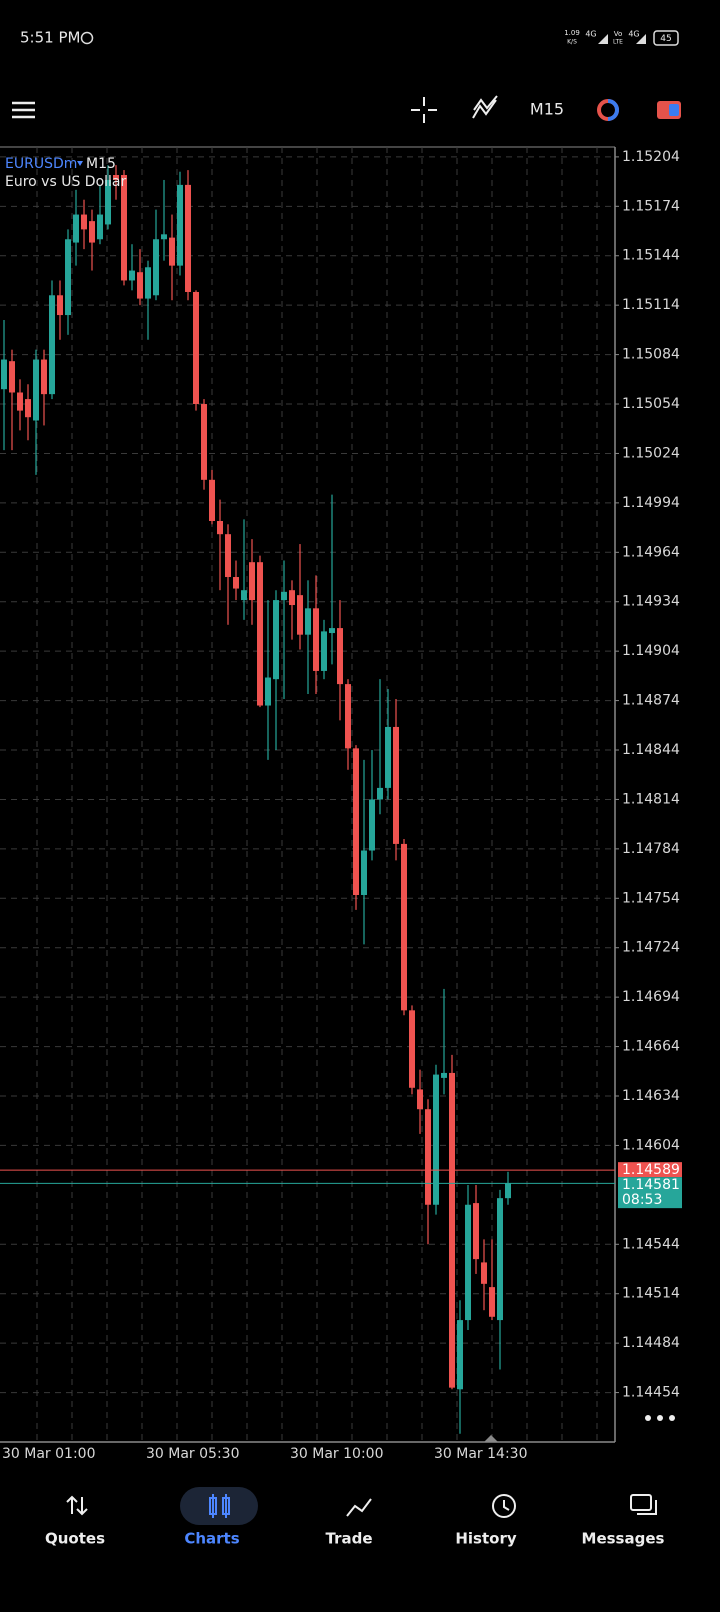 This screenshot has height=1612, width=720. What do you see at coordinates (101, 164) in the screenshot?
I see `chart-timeframe: M15` at bounding box center [101, 164].